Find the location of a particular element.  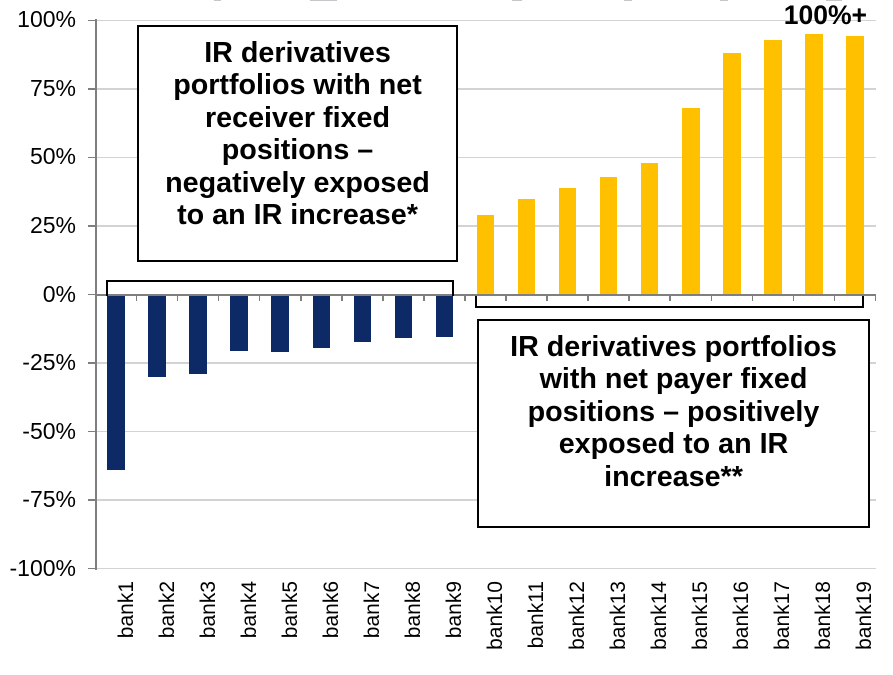

bar-bank16 is located at coordinates (732, 174).